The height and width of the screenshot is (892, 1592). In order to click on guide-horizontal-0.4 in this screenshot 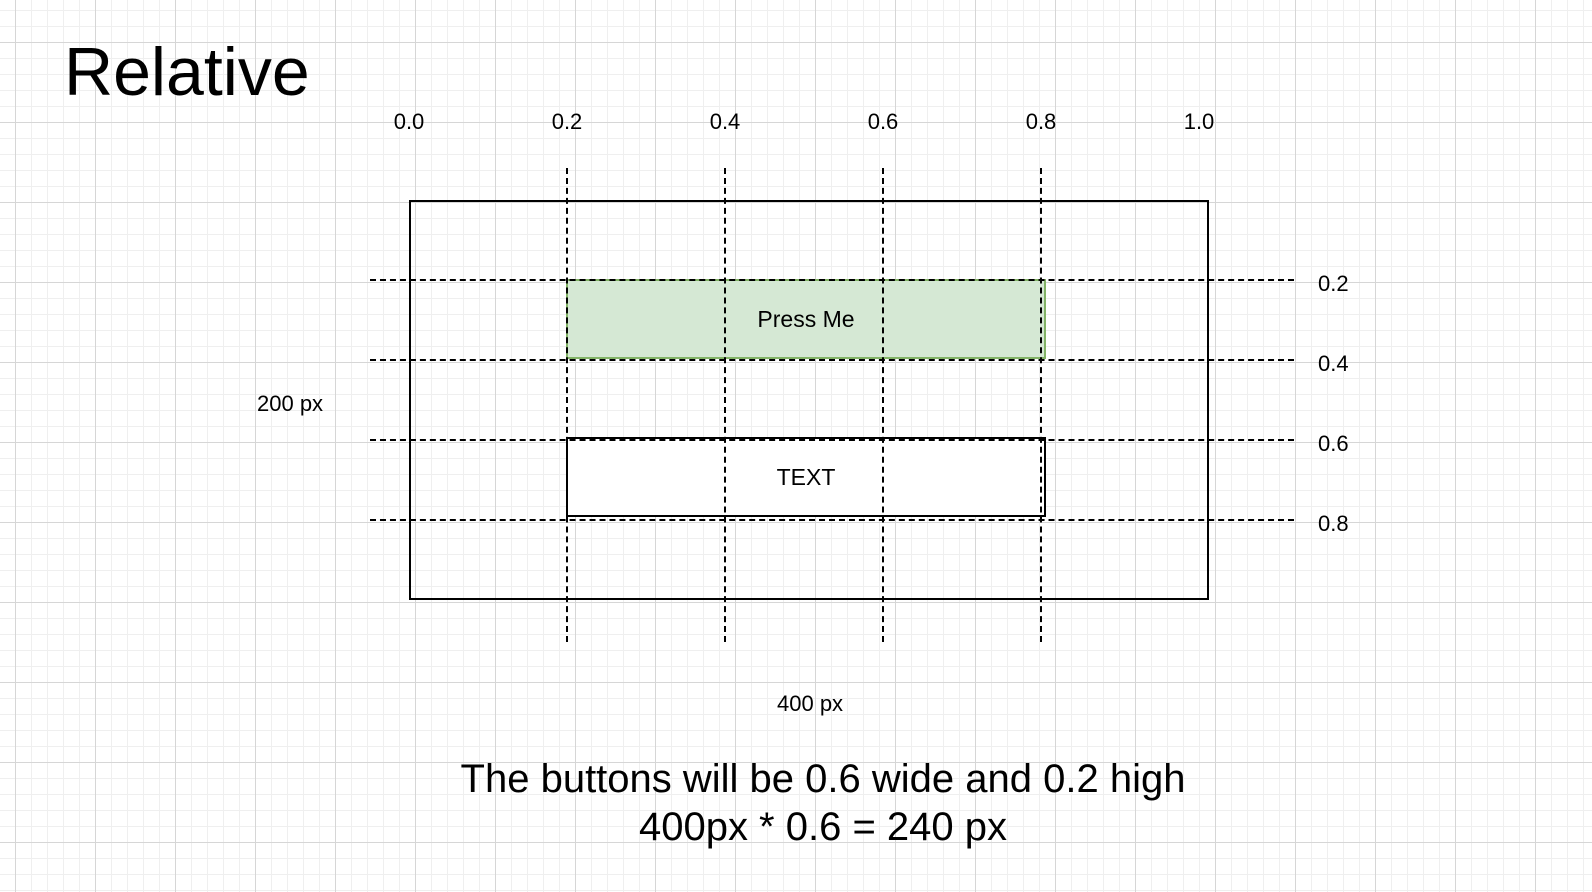, I will do `click(832, 360)`.